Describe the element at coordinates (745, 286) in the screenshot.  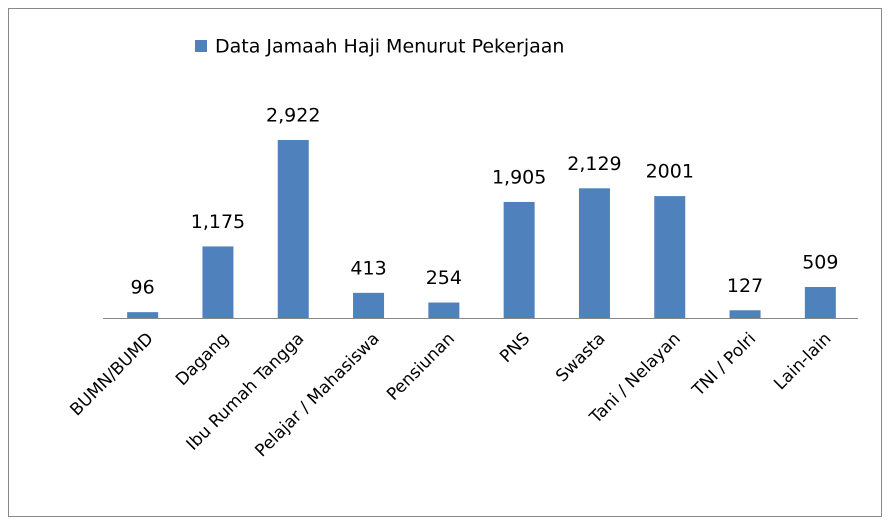
I see `data-label: 127` at that location.